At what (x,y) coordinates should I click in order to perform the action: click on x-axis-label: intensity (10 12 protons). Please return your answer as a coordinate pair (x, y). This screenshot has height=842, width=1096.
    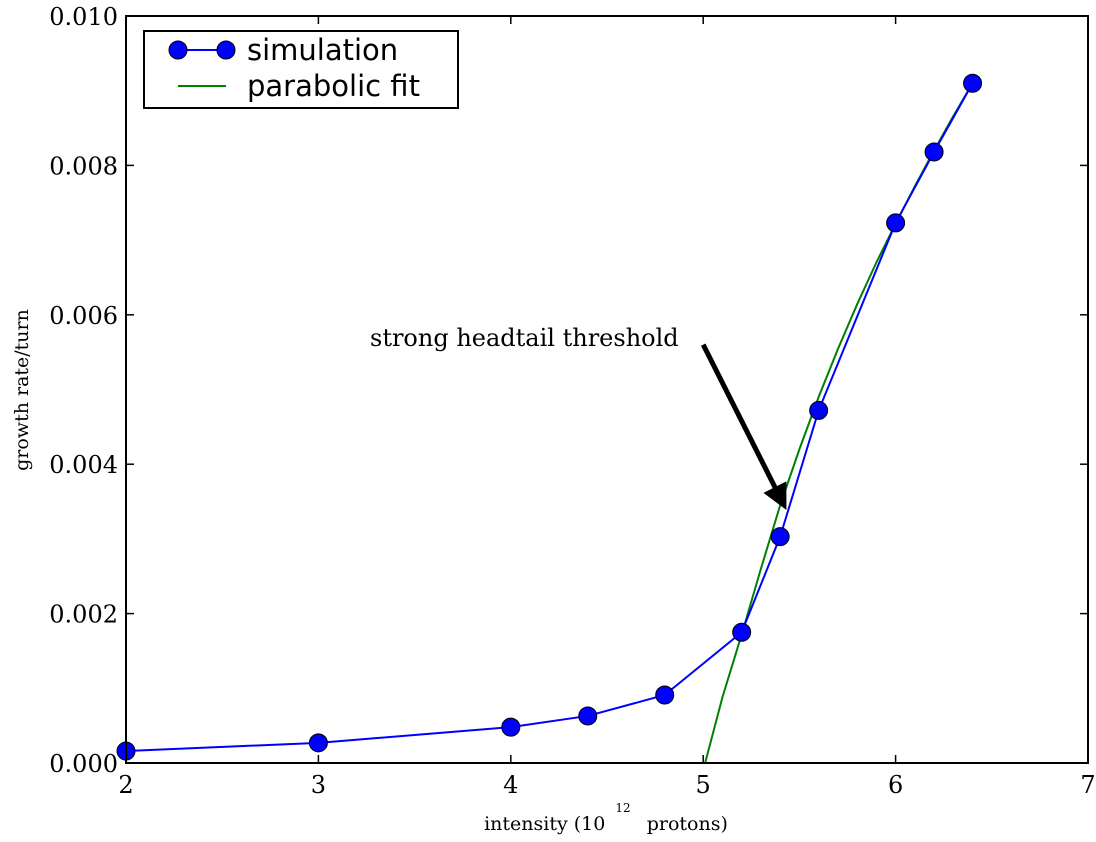
    Looking at the image, I should click on (606, 815).